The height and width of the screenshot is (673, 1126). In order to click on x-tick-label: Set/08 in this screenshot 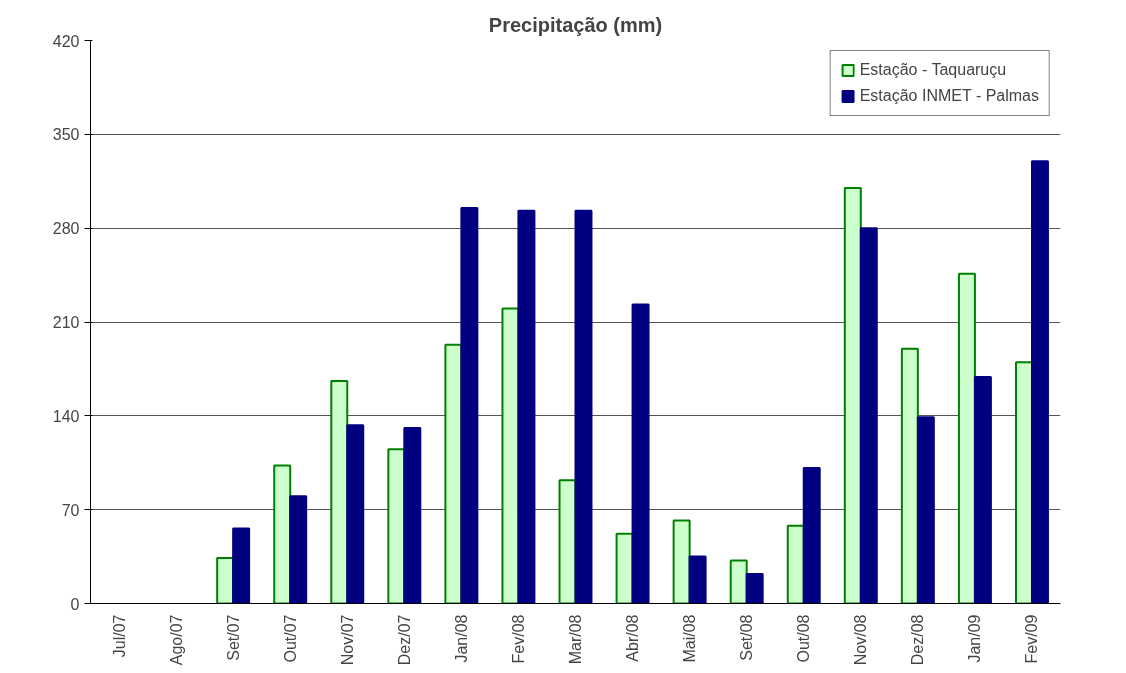, I will do `click(747, 637)`.